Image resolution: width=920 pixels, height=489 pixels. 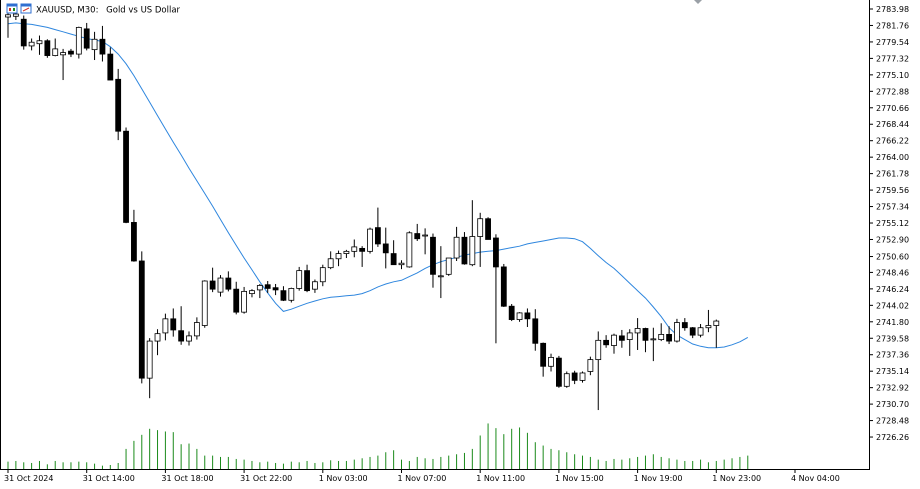 I want to click on price-tick: 2732.92, so click(x=889, y=388).